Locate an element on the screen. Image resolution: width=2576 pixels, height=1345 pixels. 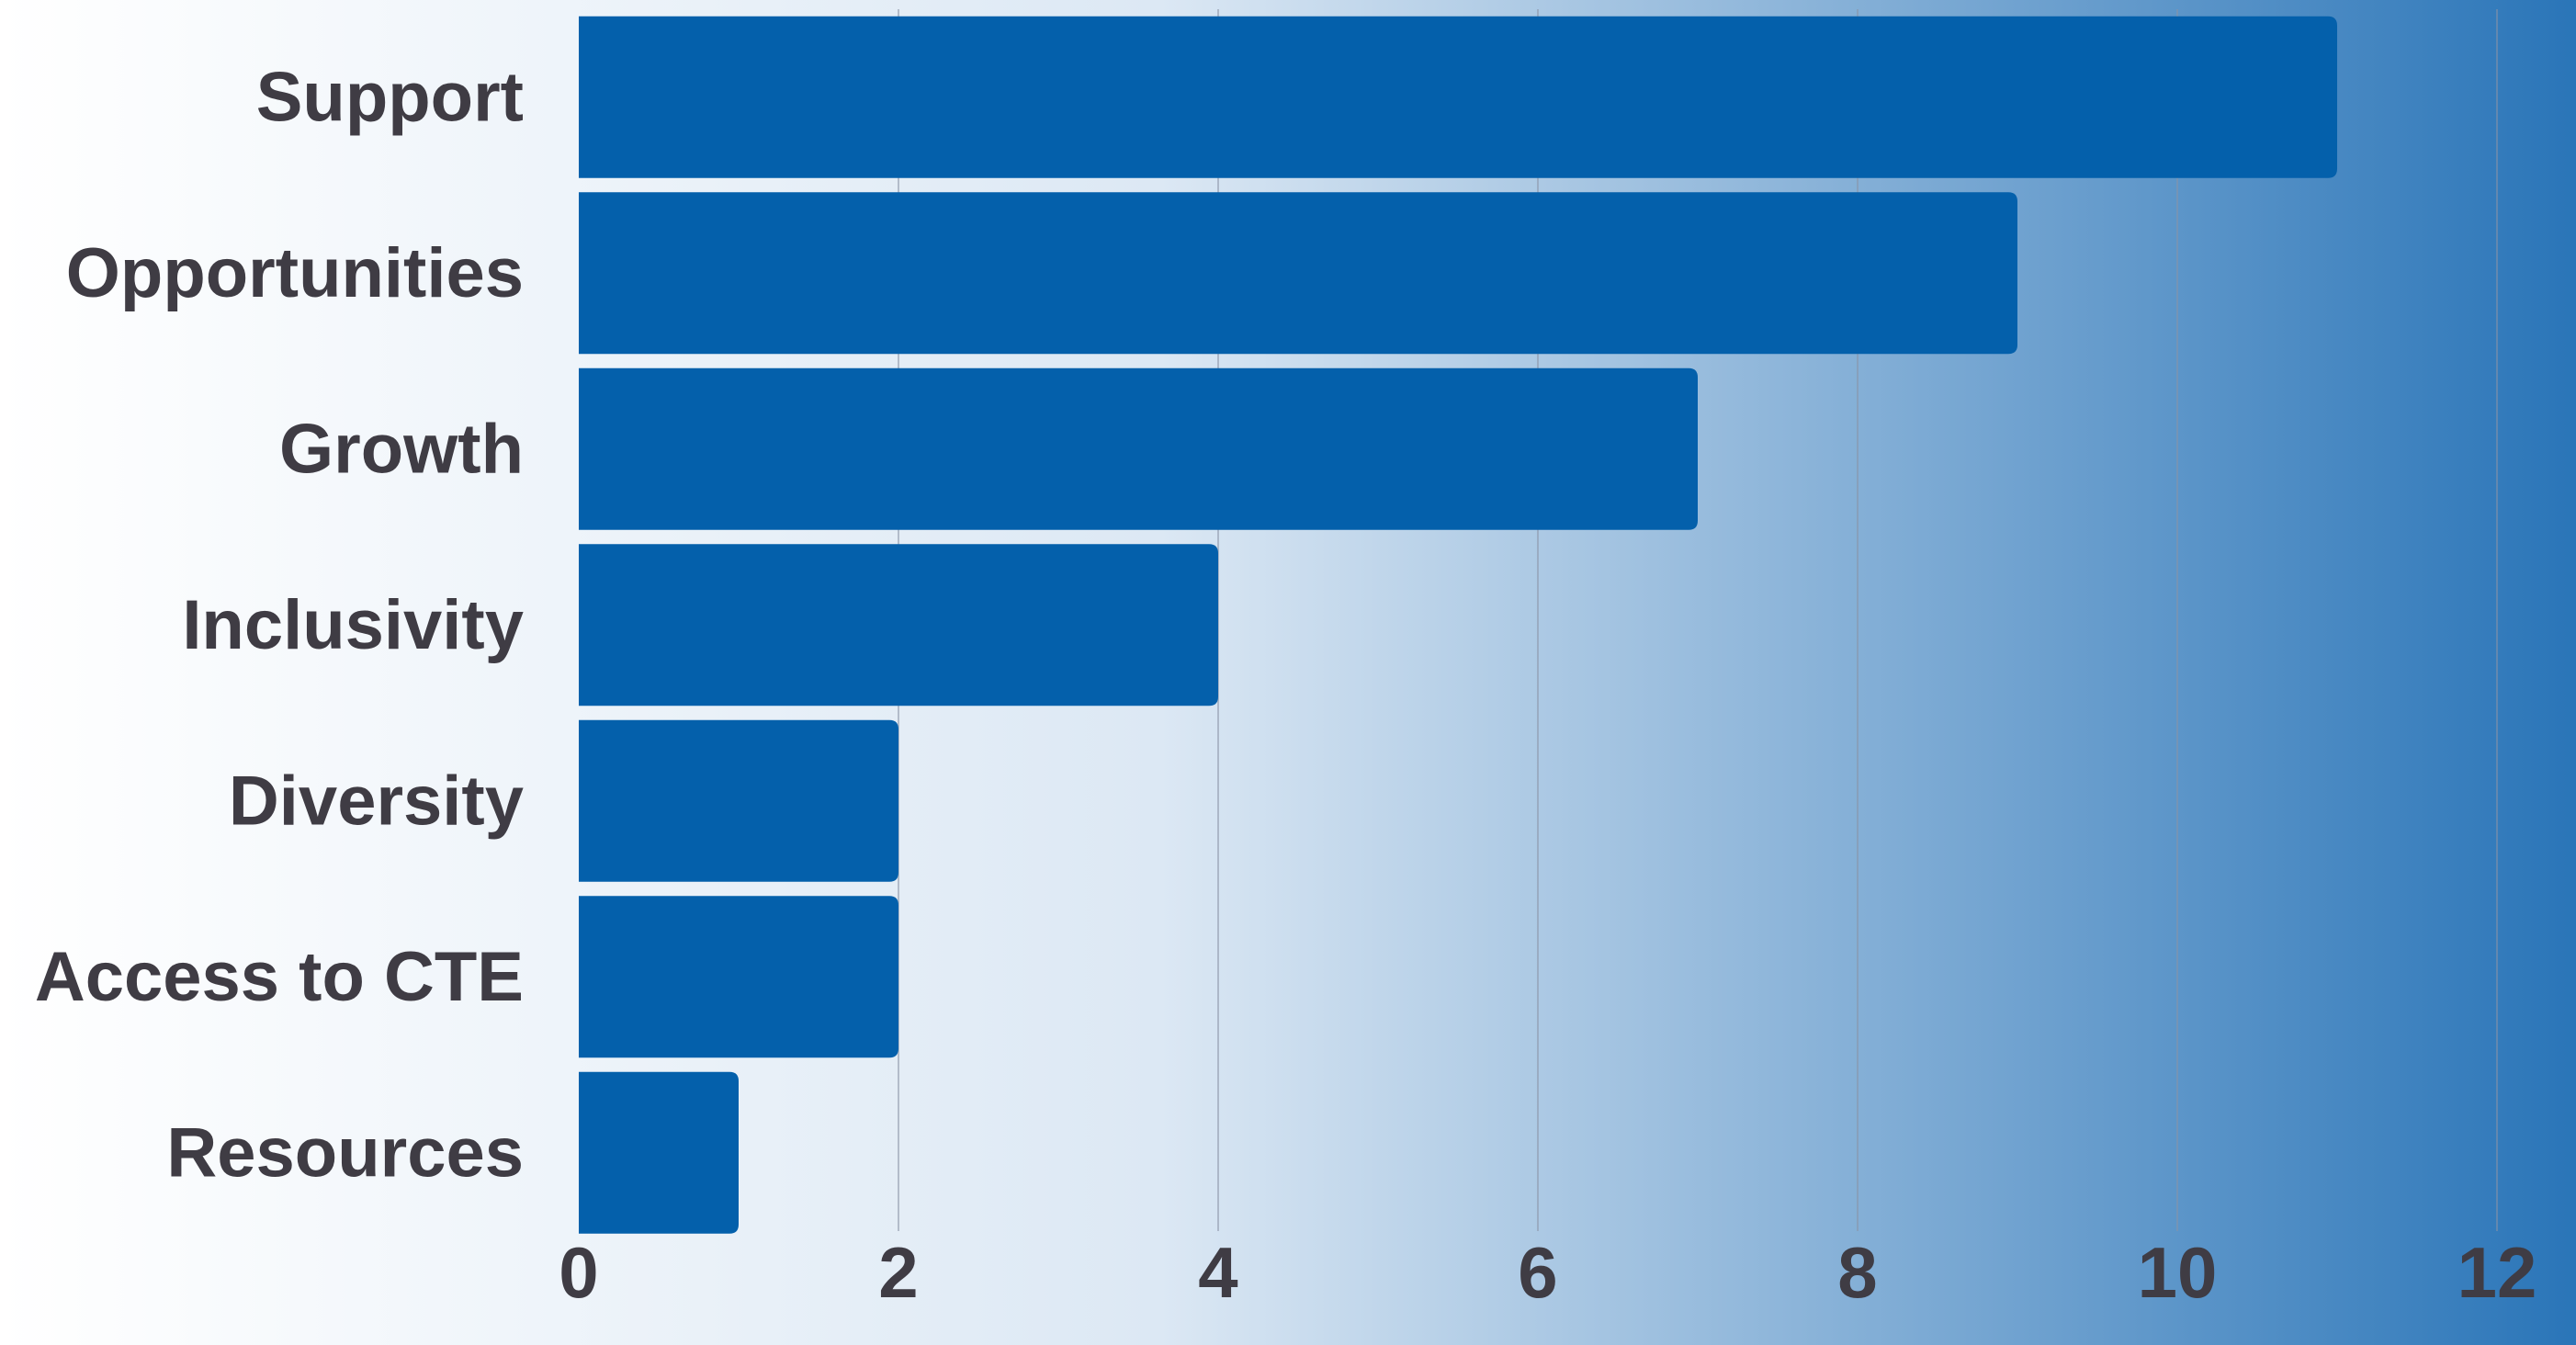
x-tick-label: 8 is located at coordinates (1857, 1272).